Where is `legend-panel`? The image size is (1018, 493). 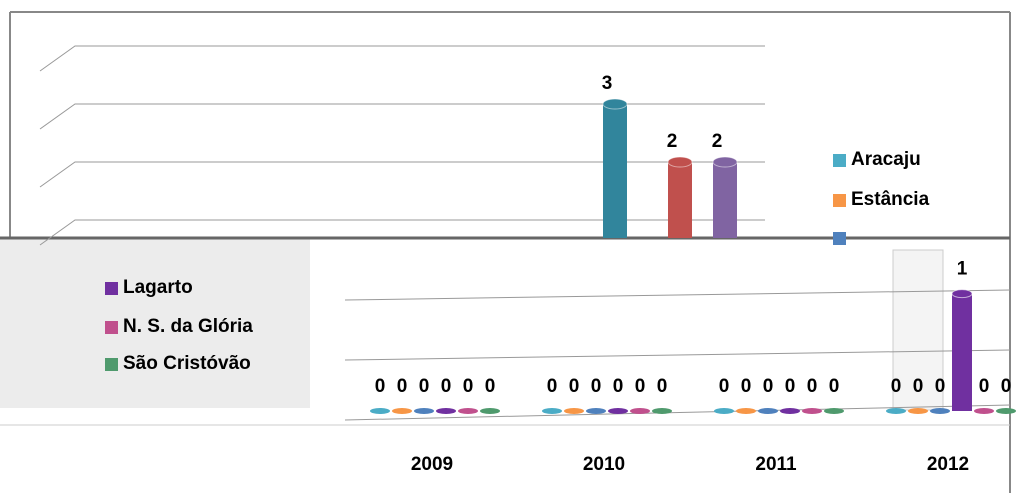
legend-panel is located at coordinates (155, 323).